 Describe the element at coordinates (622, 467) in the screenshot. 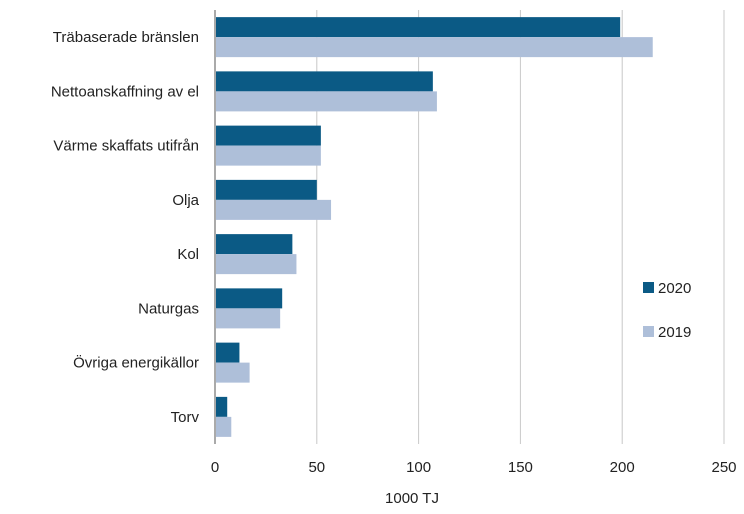

I see `x-tick-label: 200` at that location.